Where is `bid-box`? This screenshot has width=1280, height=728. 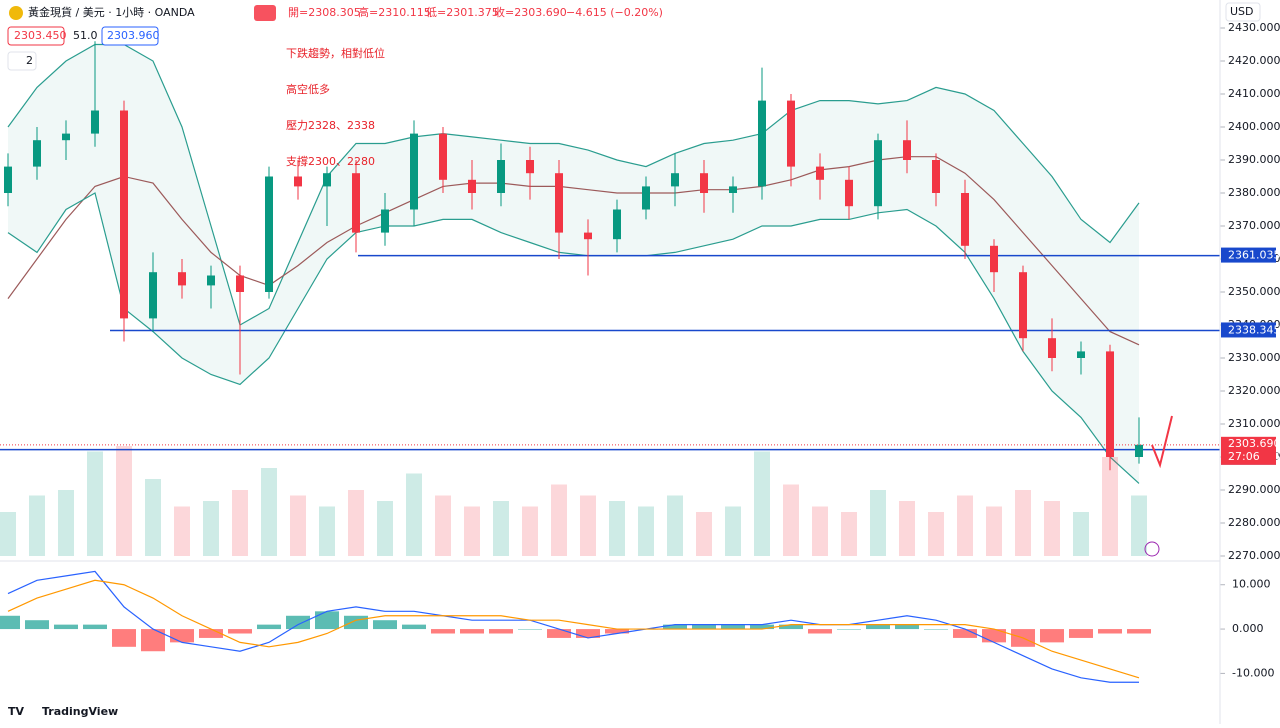 bid-box is located at coordinates (36, 36).